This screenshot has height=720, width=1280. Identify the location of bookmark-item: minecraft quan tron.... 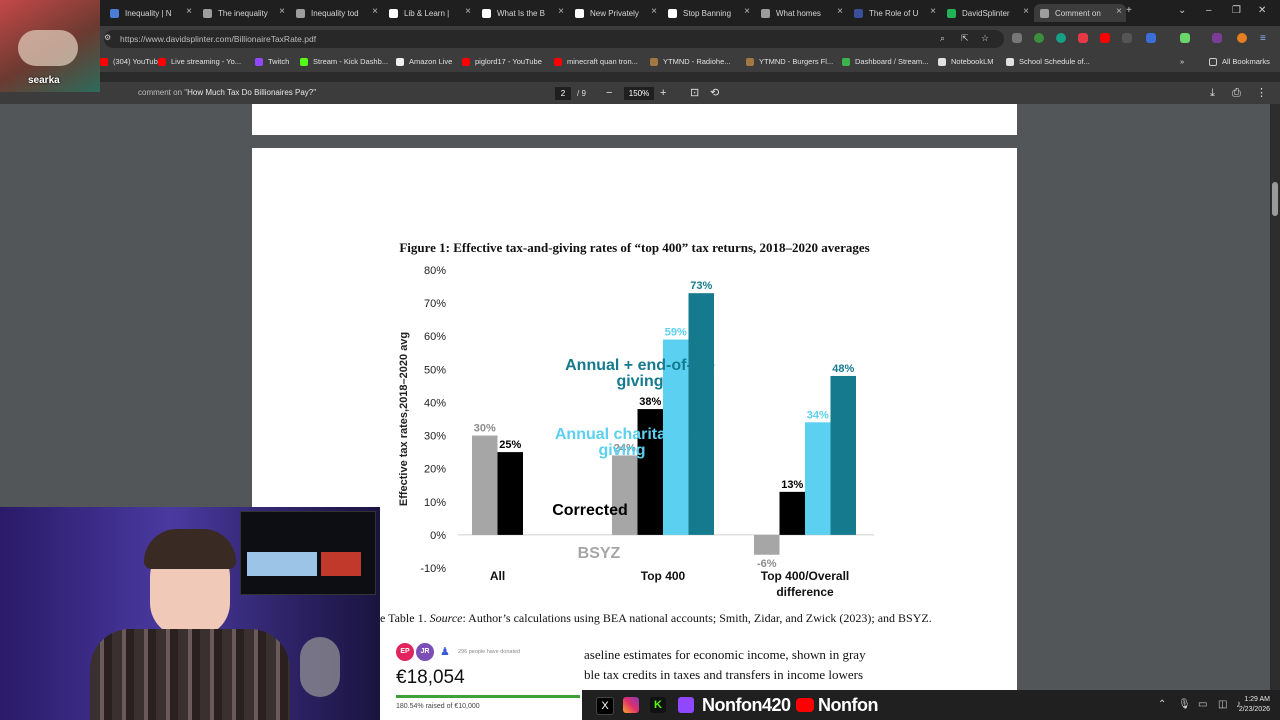
(596, 61).